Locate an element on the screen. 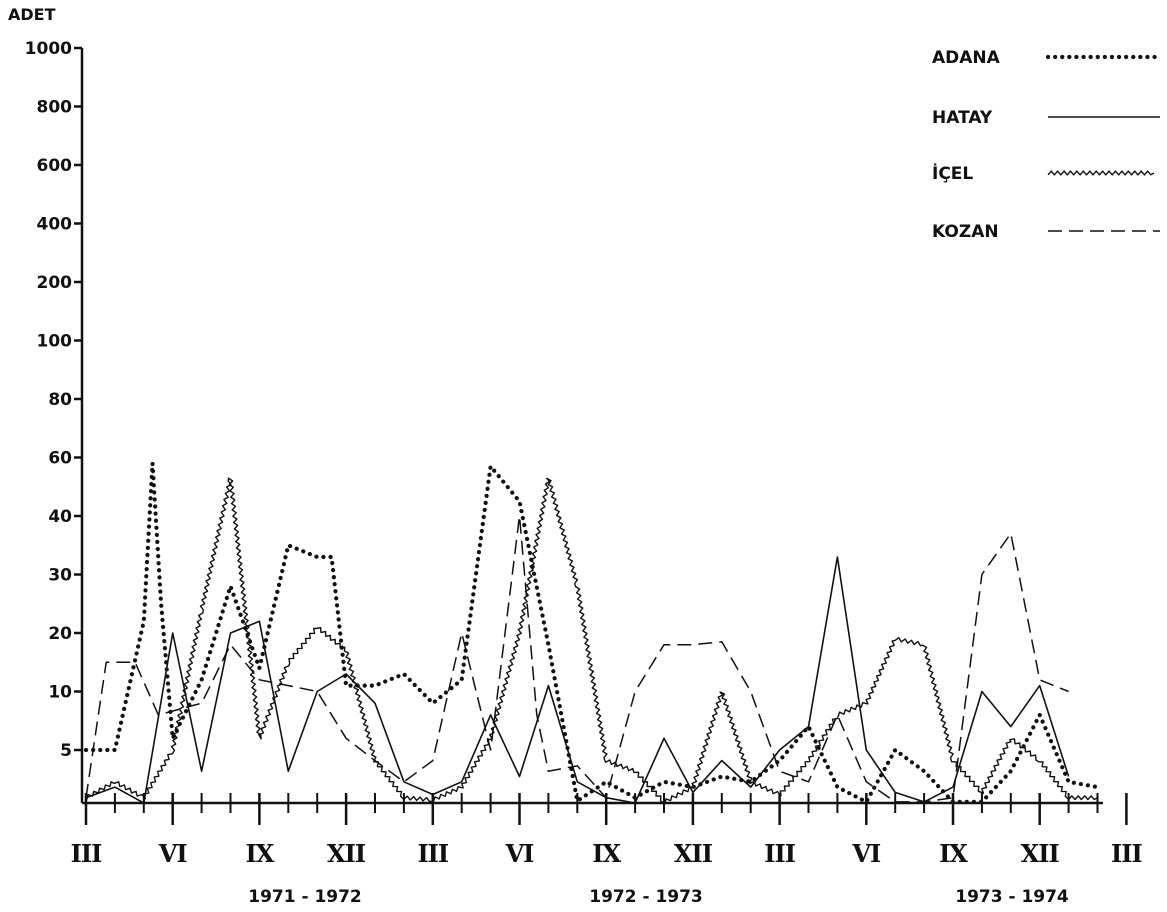 Image resolution: width=1167 pixels, height=912 pixels. y-tick-label: 400 is located at coordinates (55, 225).